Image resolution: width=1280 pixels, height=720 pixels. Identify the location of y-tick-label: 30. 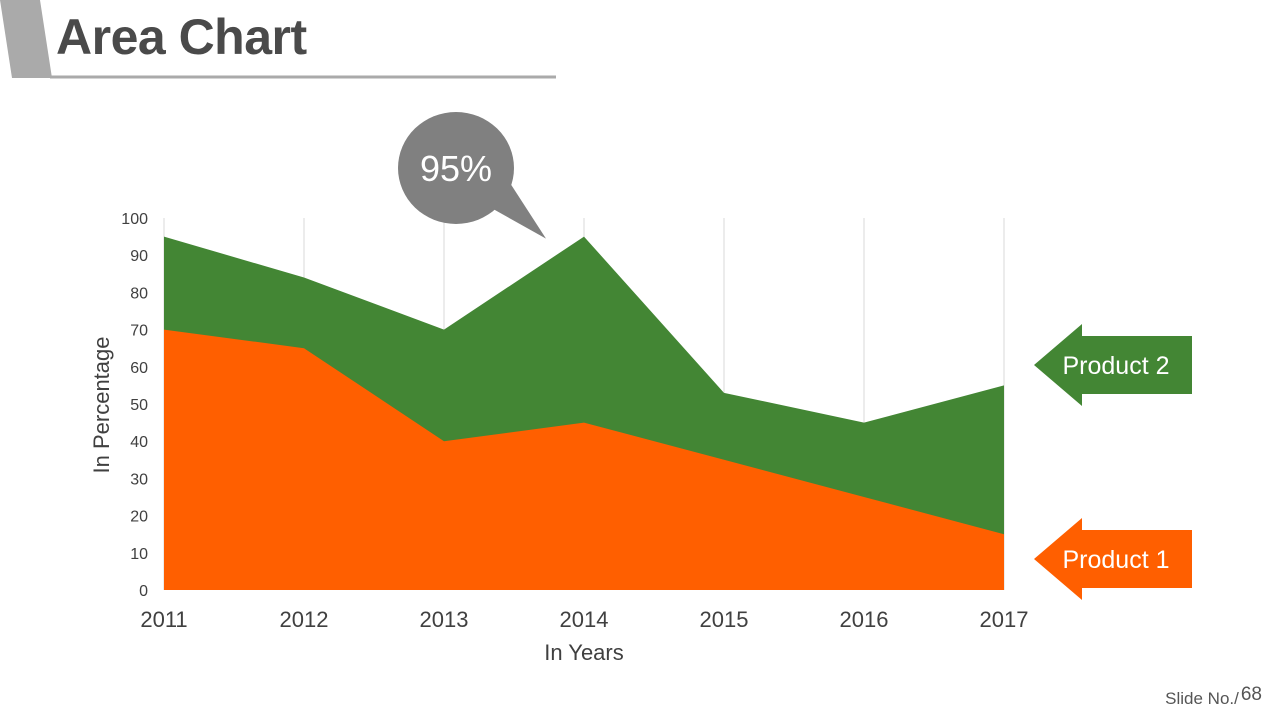
(139, 479).